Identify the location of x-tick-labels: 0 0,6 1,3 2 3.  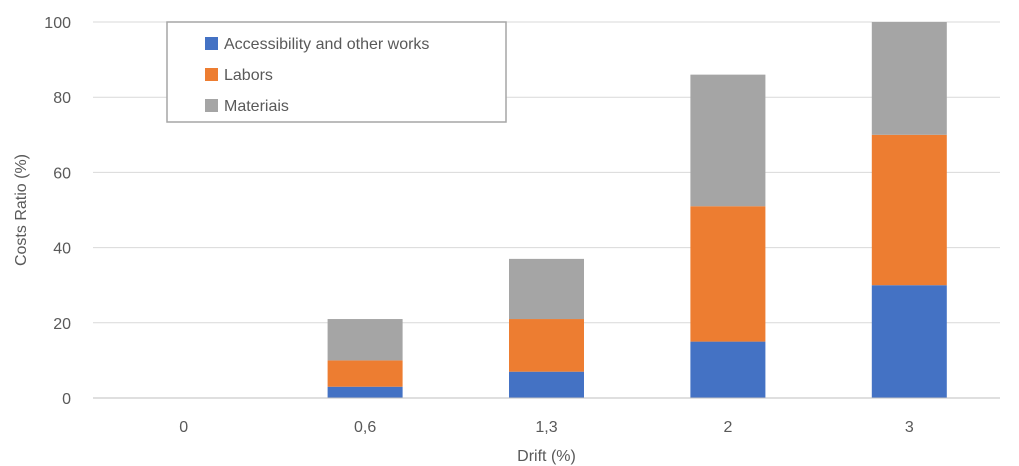
(546, 427).